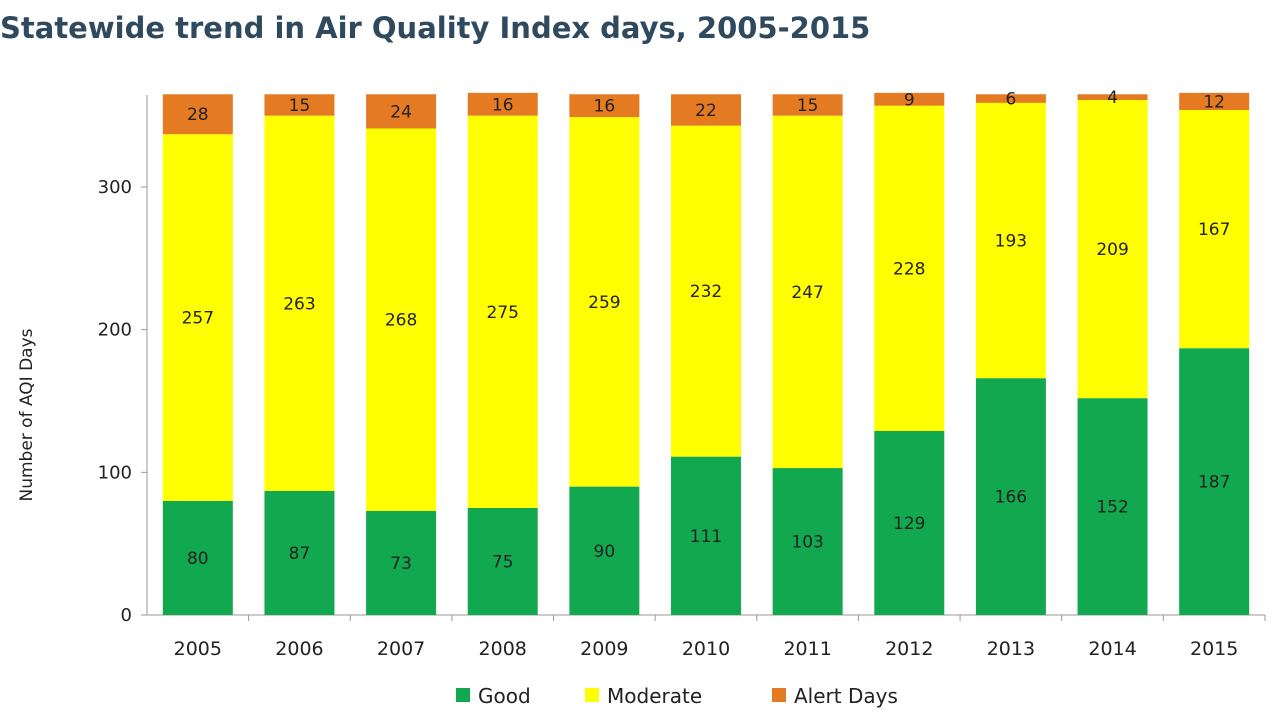  I want to click on x-tick-label: 2011, so click(807, 649).